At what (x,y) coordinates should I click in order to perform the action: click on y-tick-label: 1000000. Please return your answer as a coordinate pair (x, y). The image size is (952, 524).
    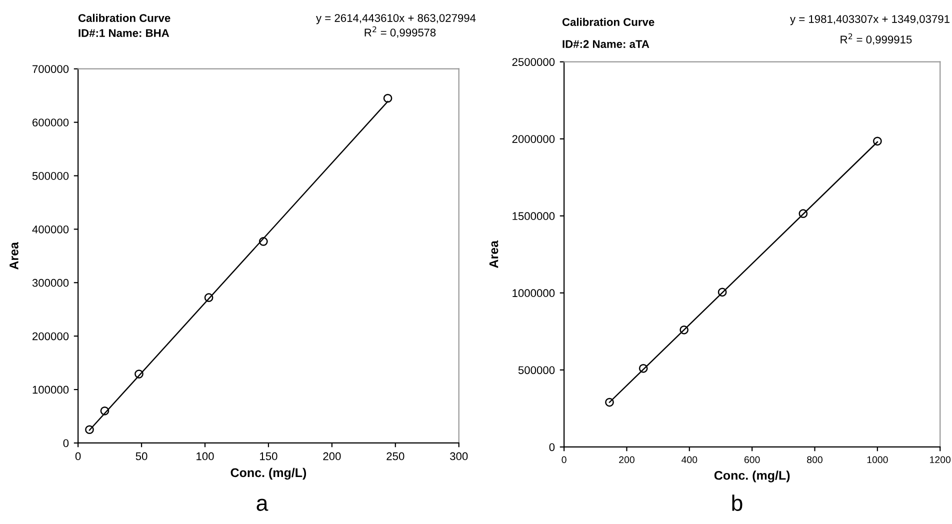
    Looking at the image, I should click on (533, 293).